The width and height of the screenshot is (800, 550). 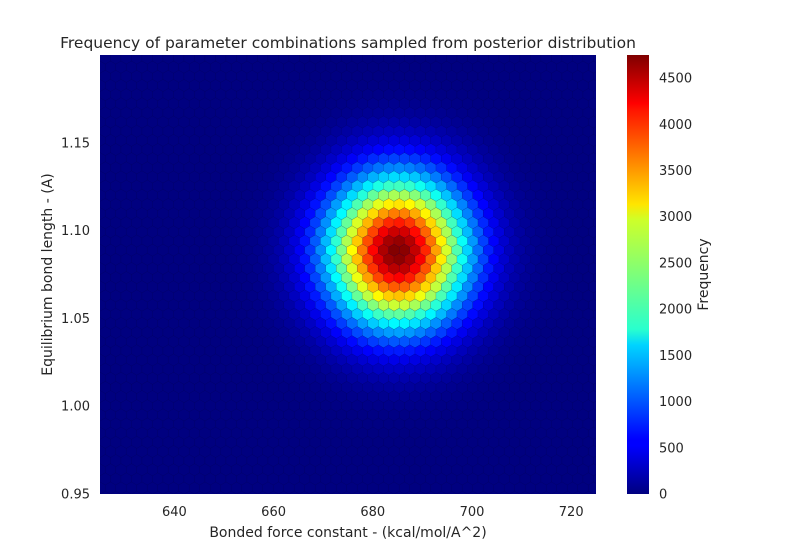 What do you see at coordinates (174, 512) in the screenshot?
I see `x-tick-label: 640` at bounding box center [174, 512].